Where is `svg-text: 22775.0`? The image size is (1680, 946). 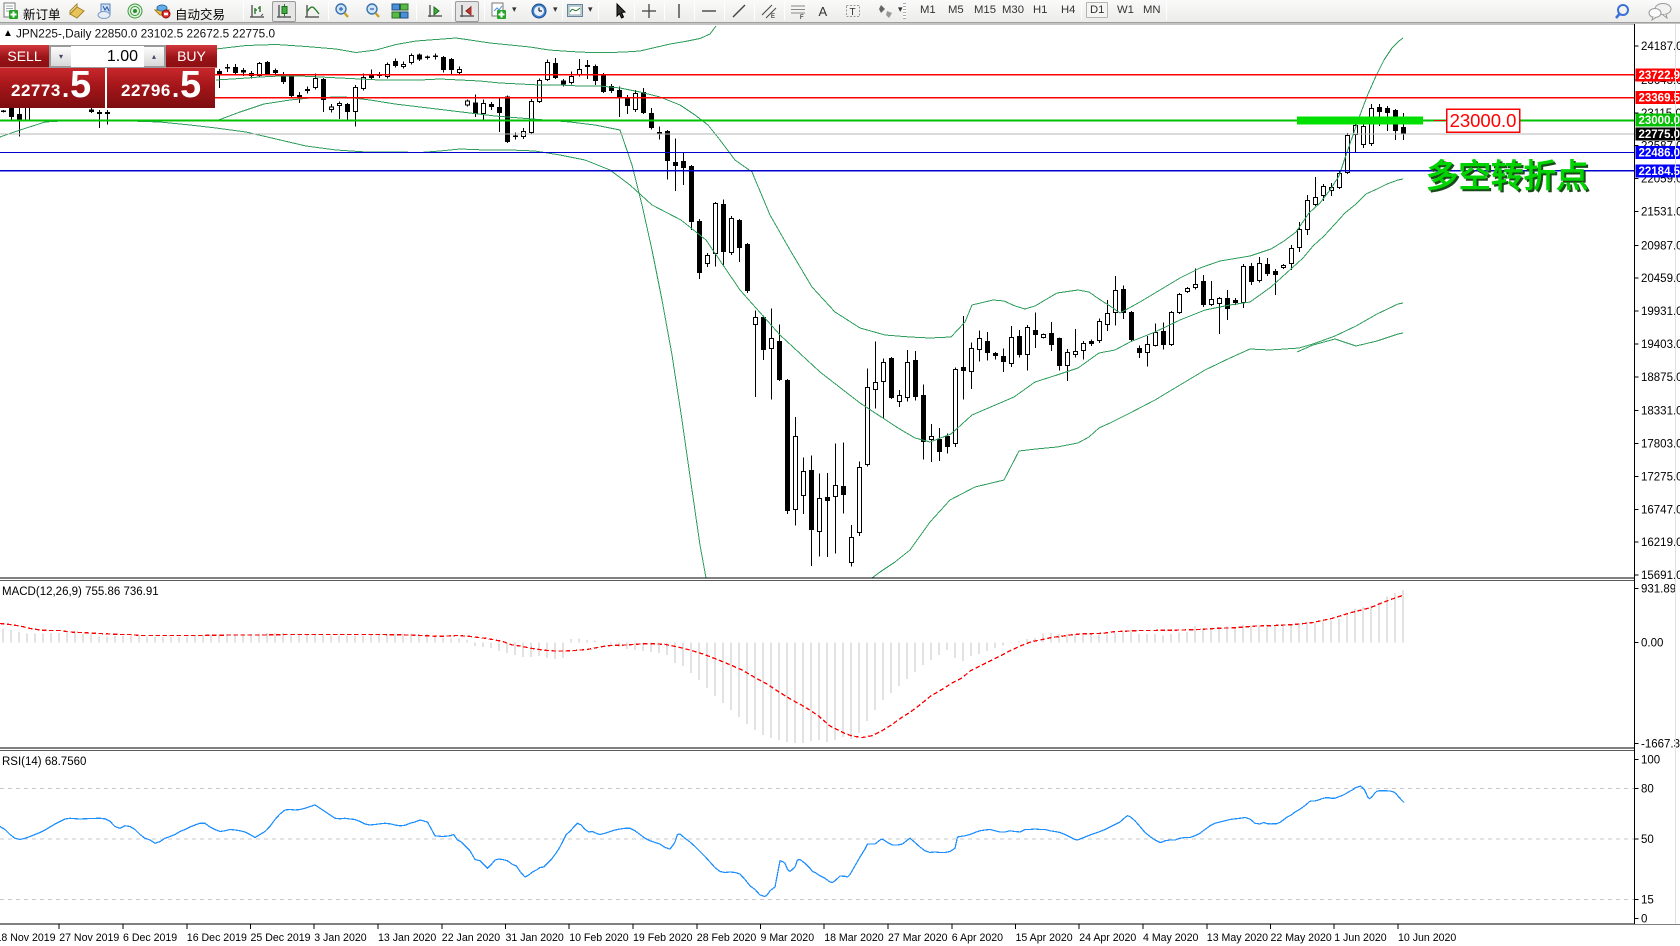
svg-text: 22775.0 is located at coordinates (1659, 135).